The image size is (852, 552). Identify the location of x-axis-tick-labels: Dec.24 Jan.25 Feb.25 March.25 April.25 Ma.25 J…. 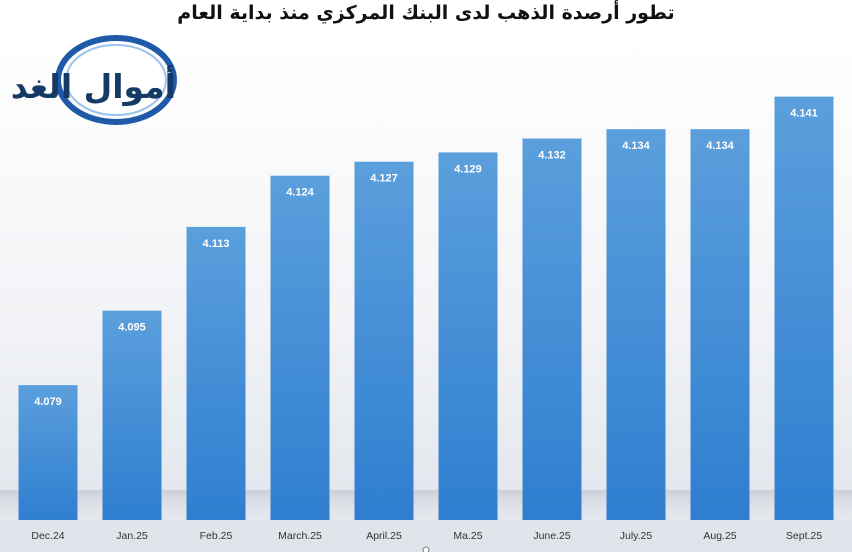
(426, 536).